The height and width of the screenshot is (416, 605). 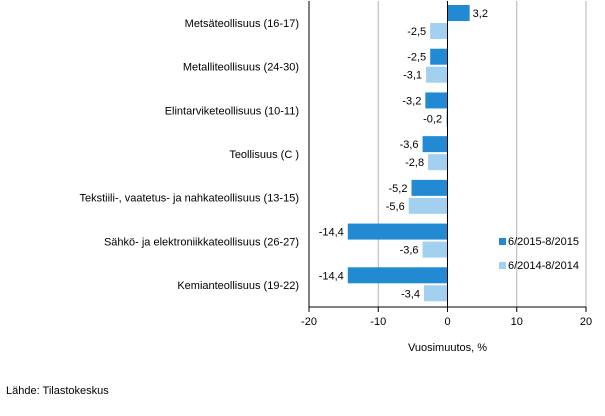 I want to click on x-tick-label: -10, so click(x=378, y=322).